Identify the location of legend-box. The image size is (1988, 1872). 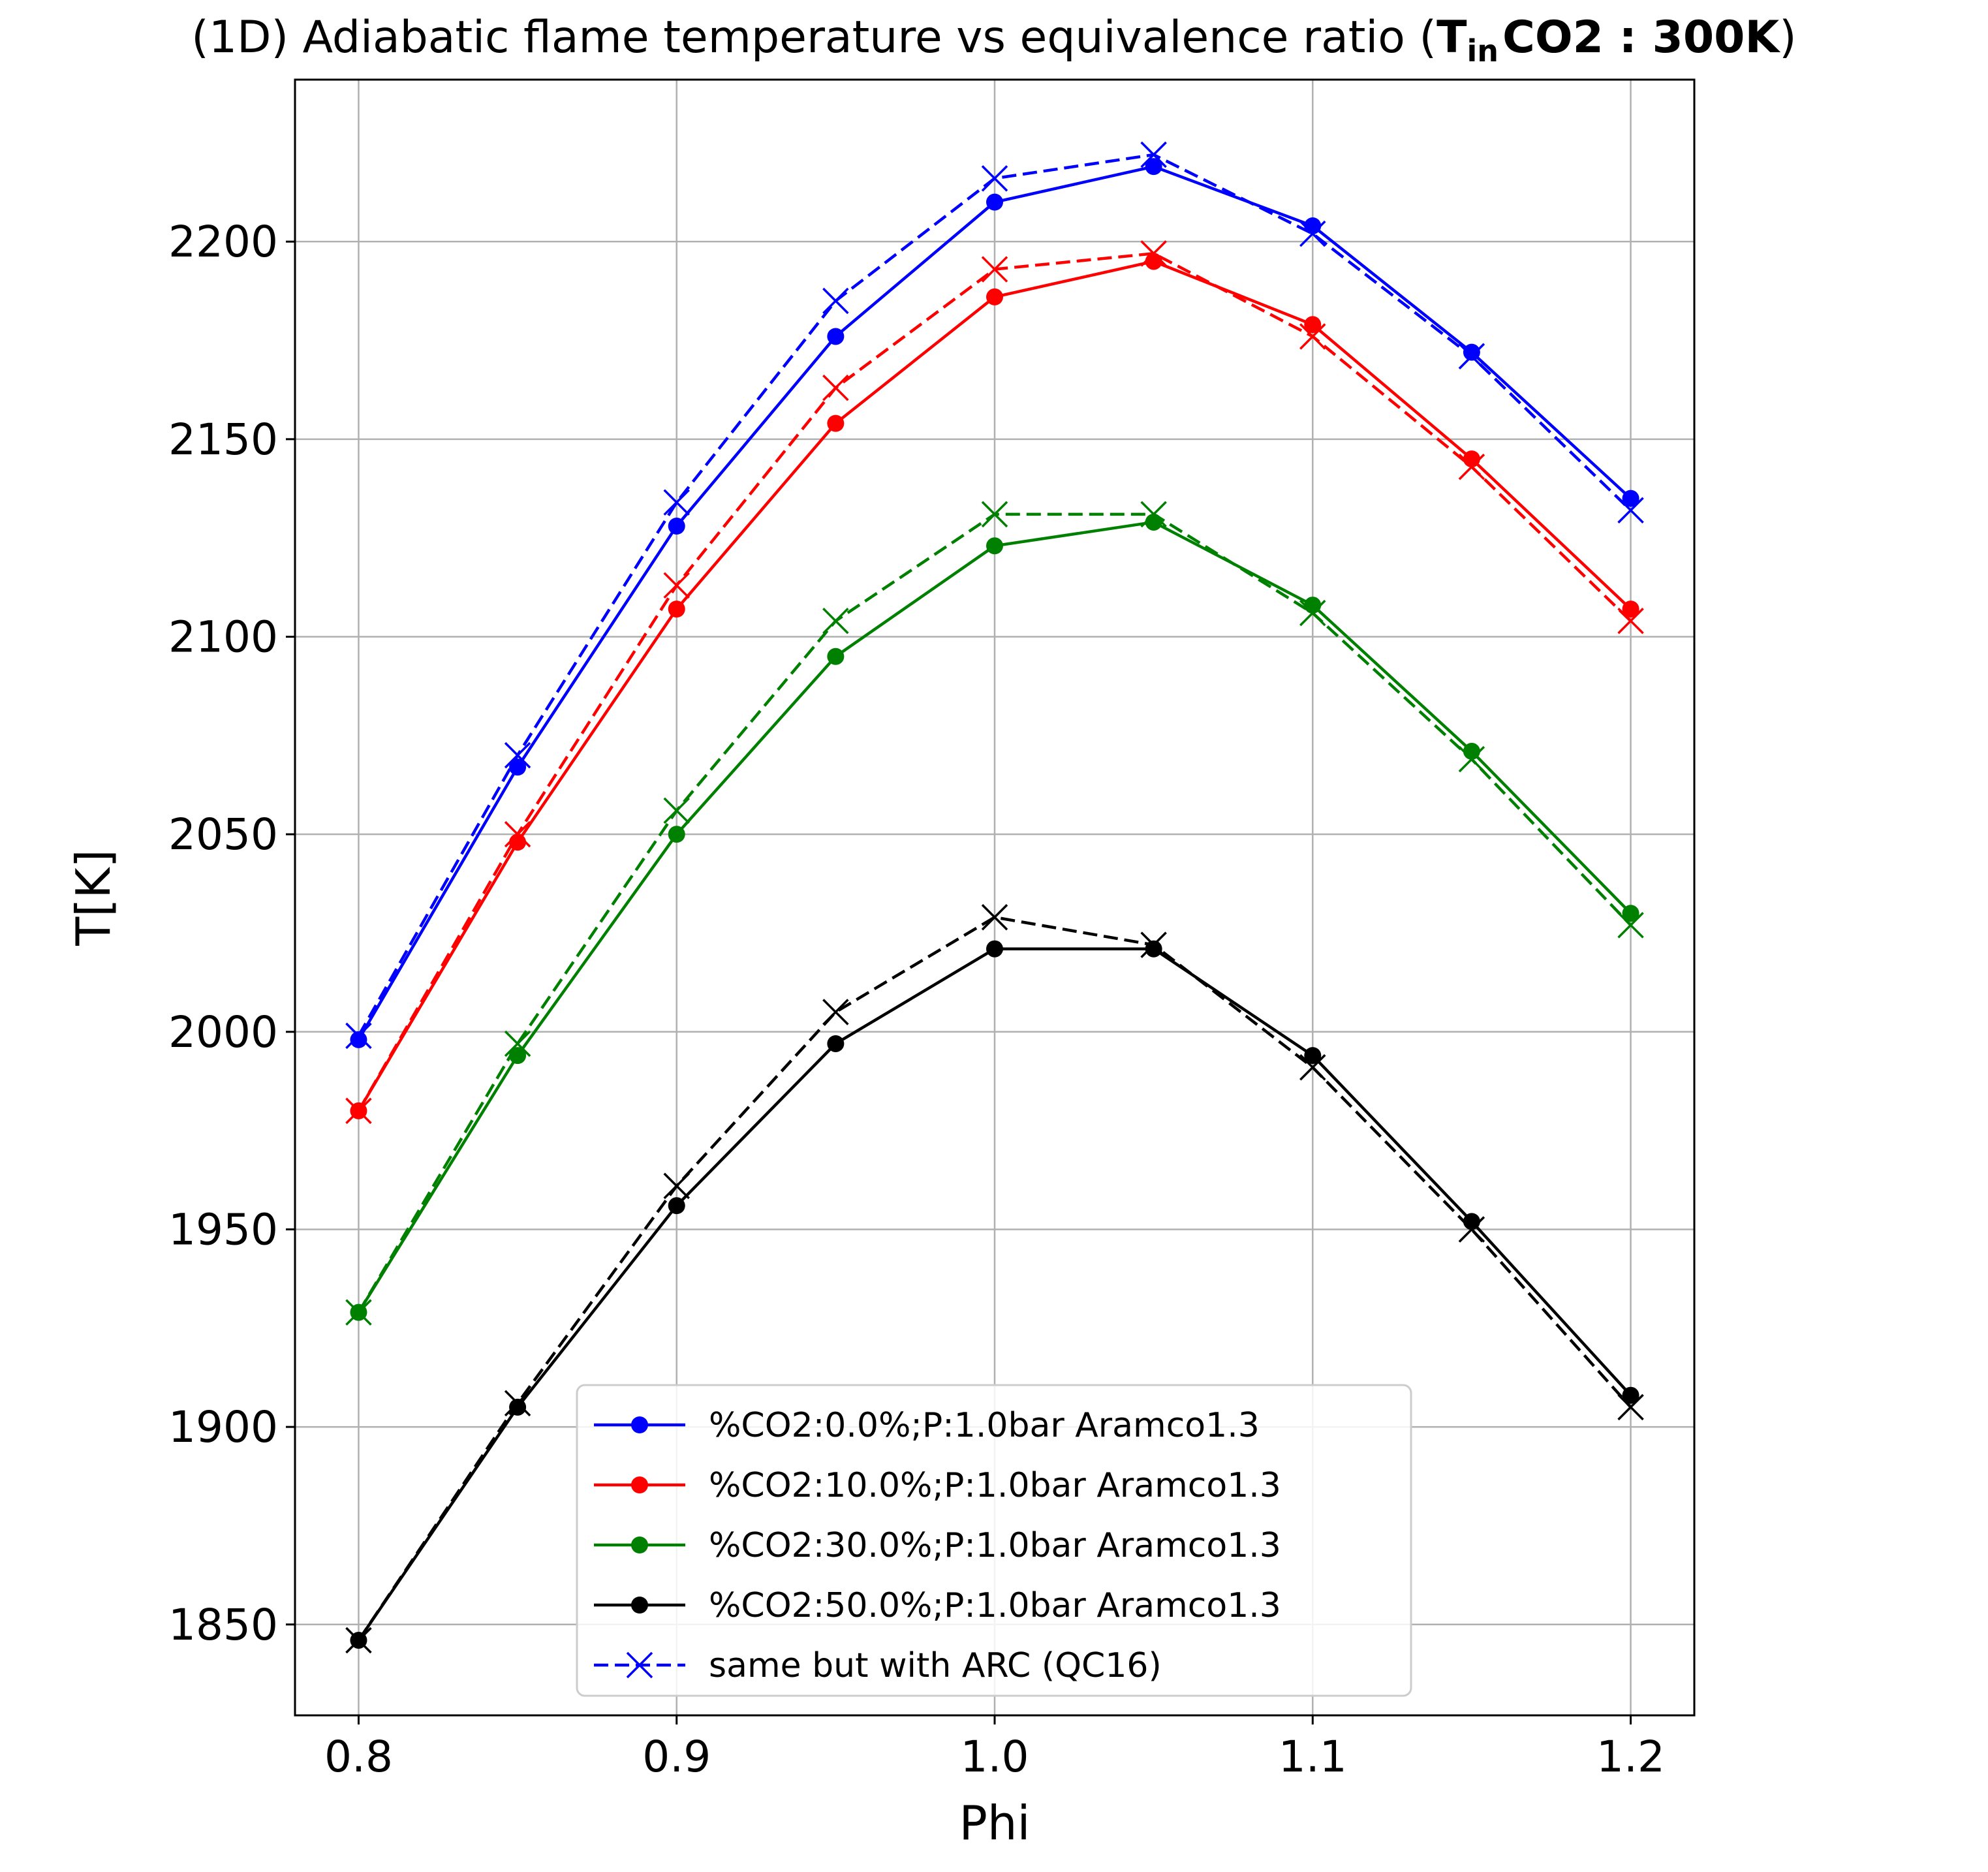
(994, 1540).